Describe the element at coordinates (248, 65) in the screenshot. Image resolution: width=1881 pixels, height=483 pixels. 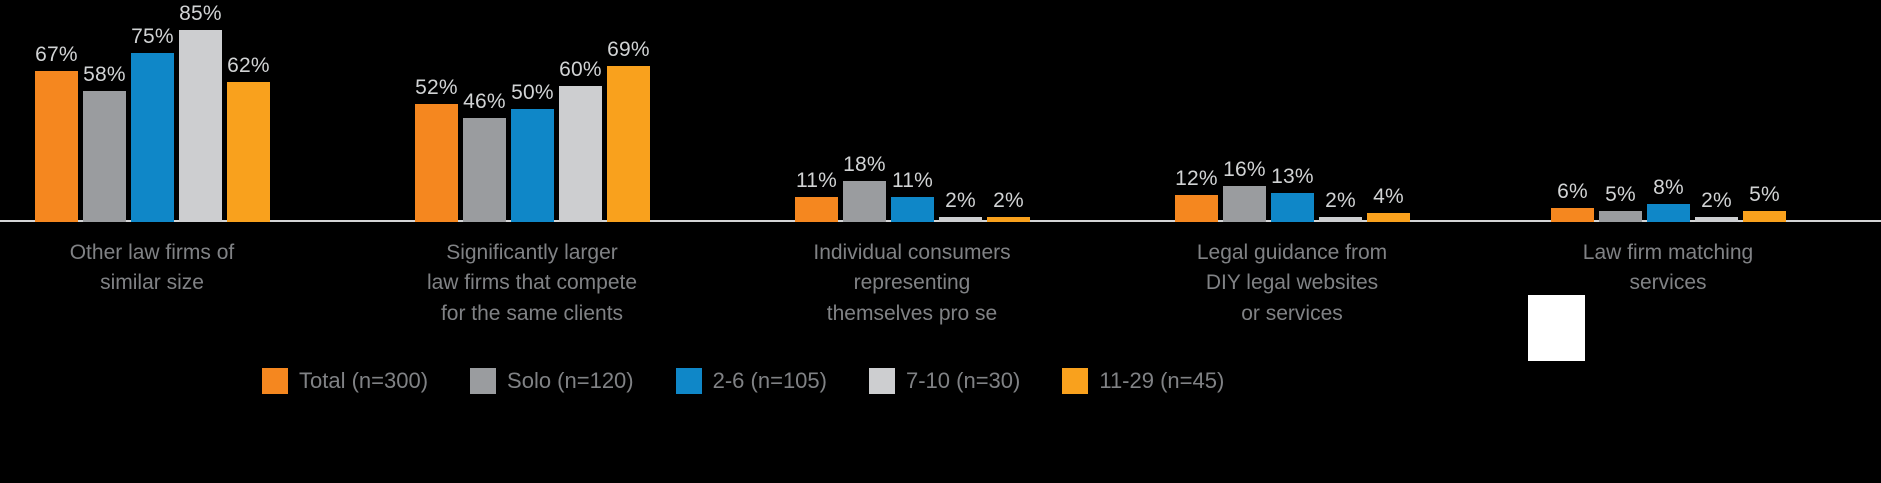
I see `bar-value-label: 62%` at that location.